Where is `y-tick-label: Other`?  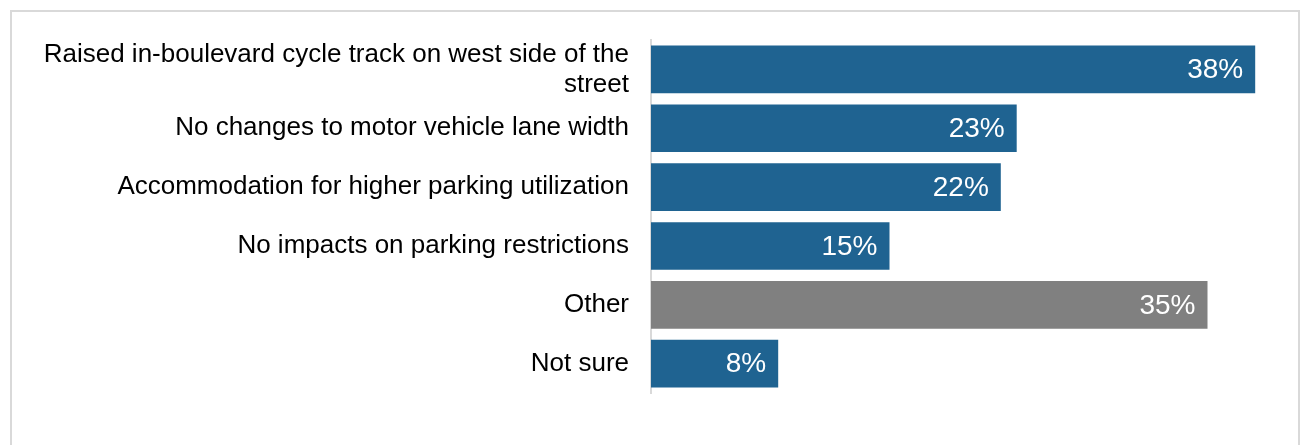 y-tick-label: Other is located at coordinates (596, 303).